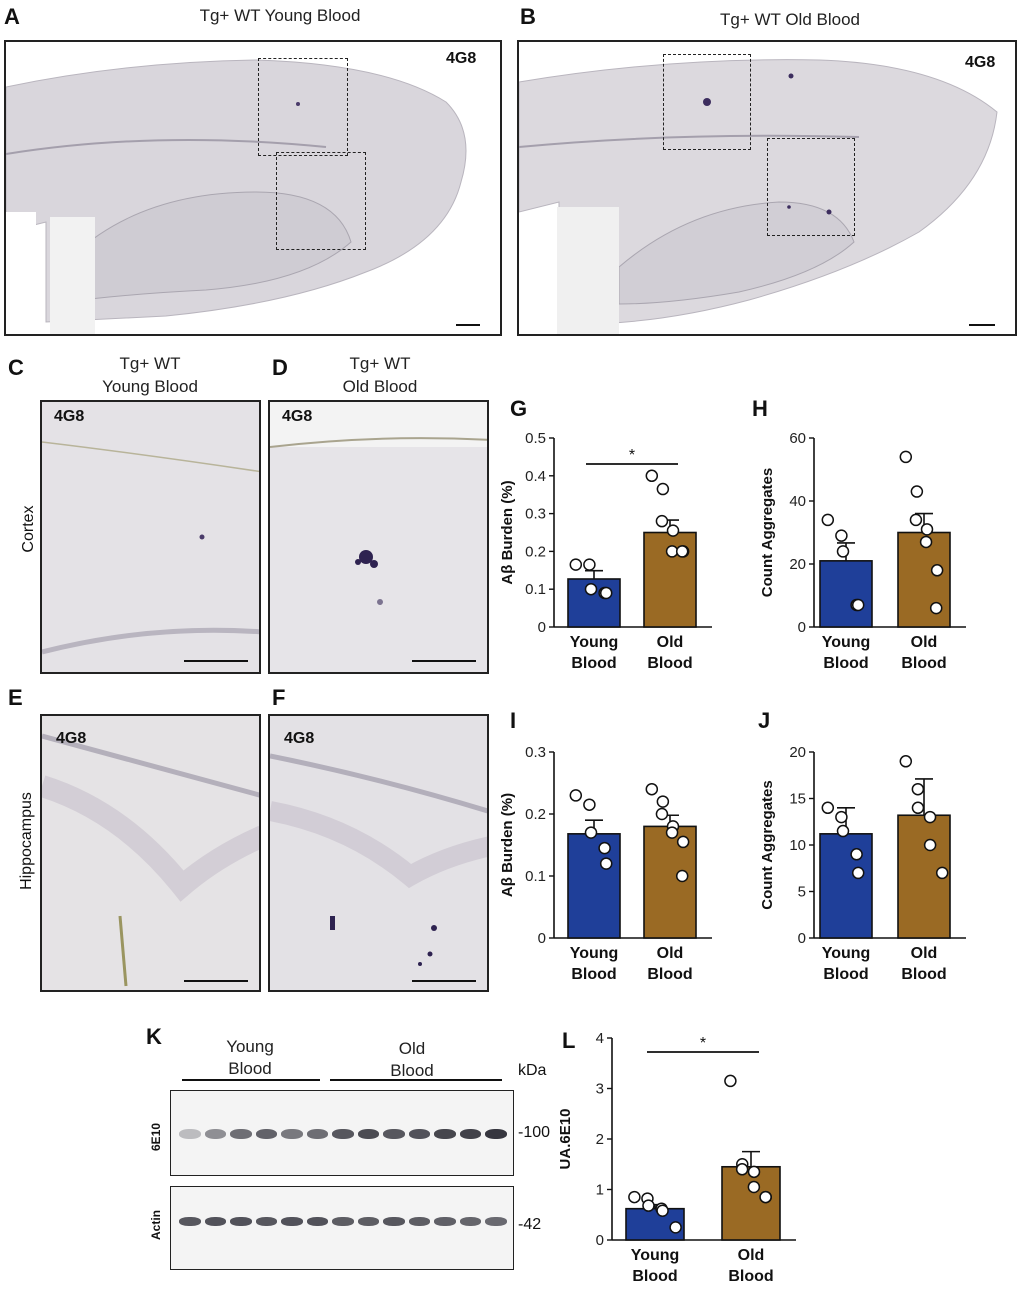 This screenshot has height=1292, width=1020. I want to click on hippocampus-old-drawing, so click(378, 859).